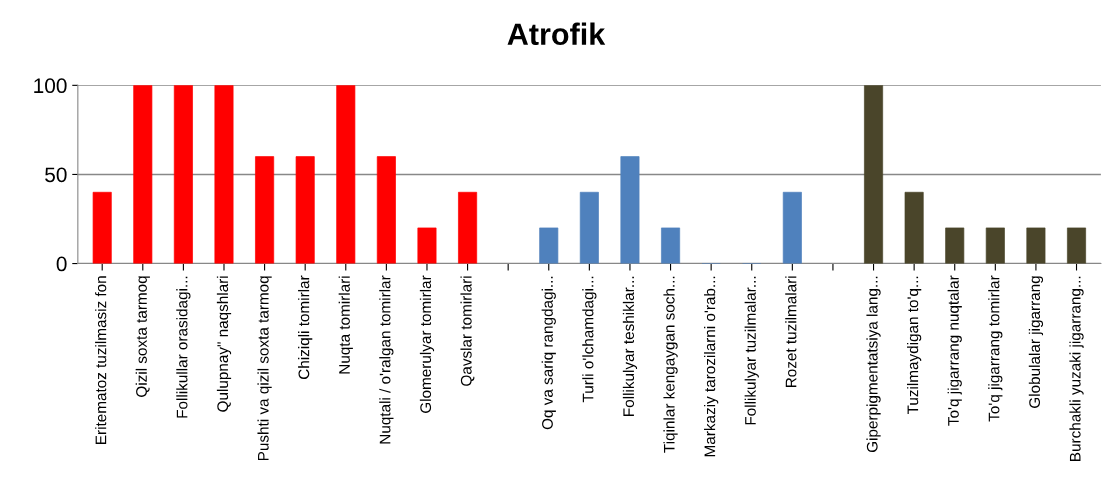  Describe the element at coordinates (101, 360) in the screenshot. I see `x-tick-label: Eritematoz tuzilmasiz fon` at that location.